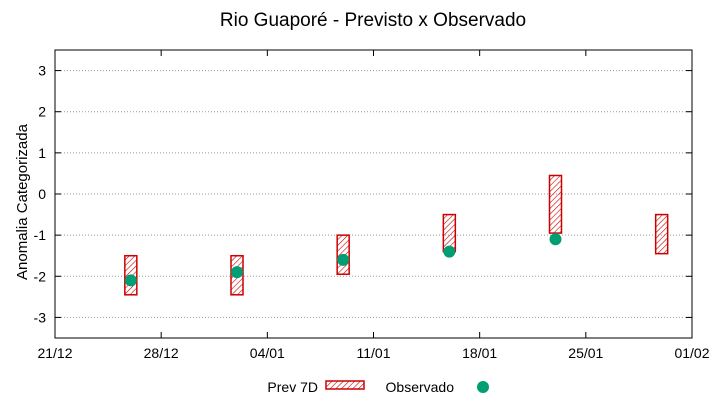  Describe the element at coordinates (585, 353) in the screenshot. I see `x-tick-label: 25/01` at that location.